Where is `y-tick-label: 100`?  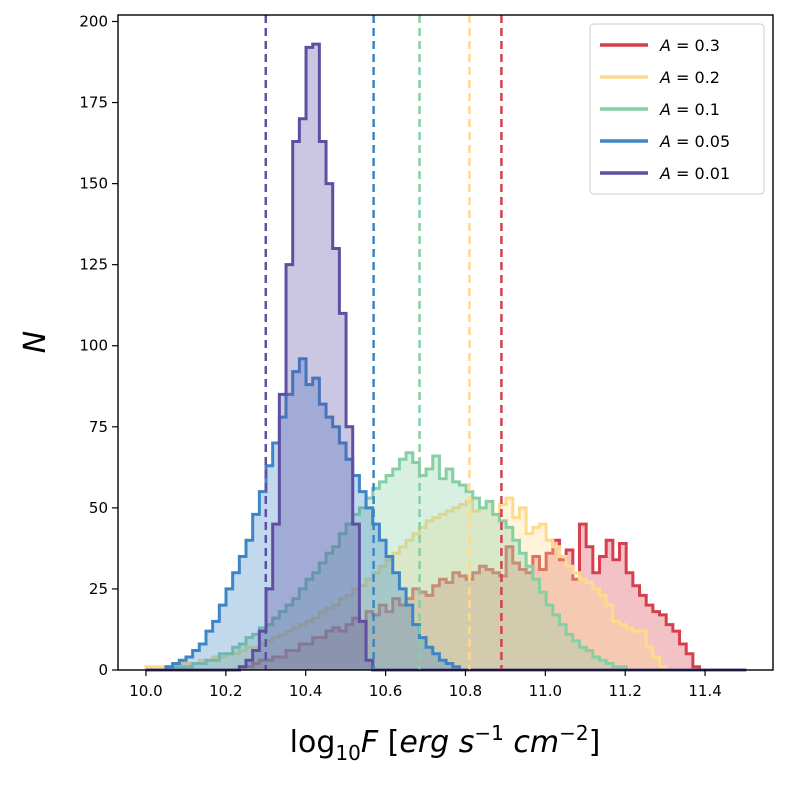
y-tick-label: 100 is located at coordinates (93, 346).